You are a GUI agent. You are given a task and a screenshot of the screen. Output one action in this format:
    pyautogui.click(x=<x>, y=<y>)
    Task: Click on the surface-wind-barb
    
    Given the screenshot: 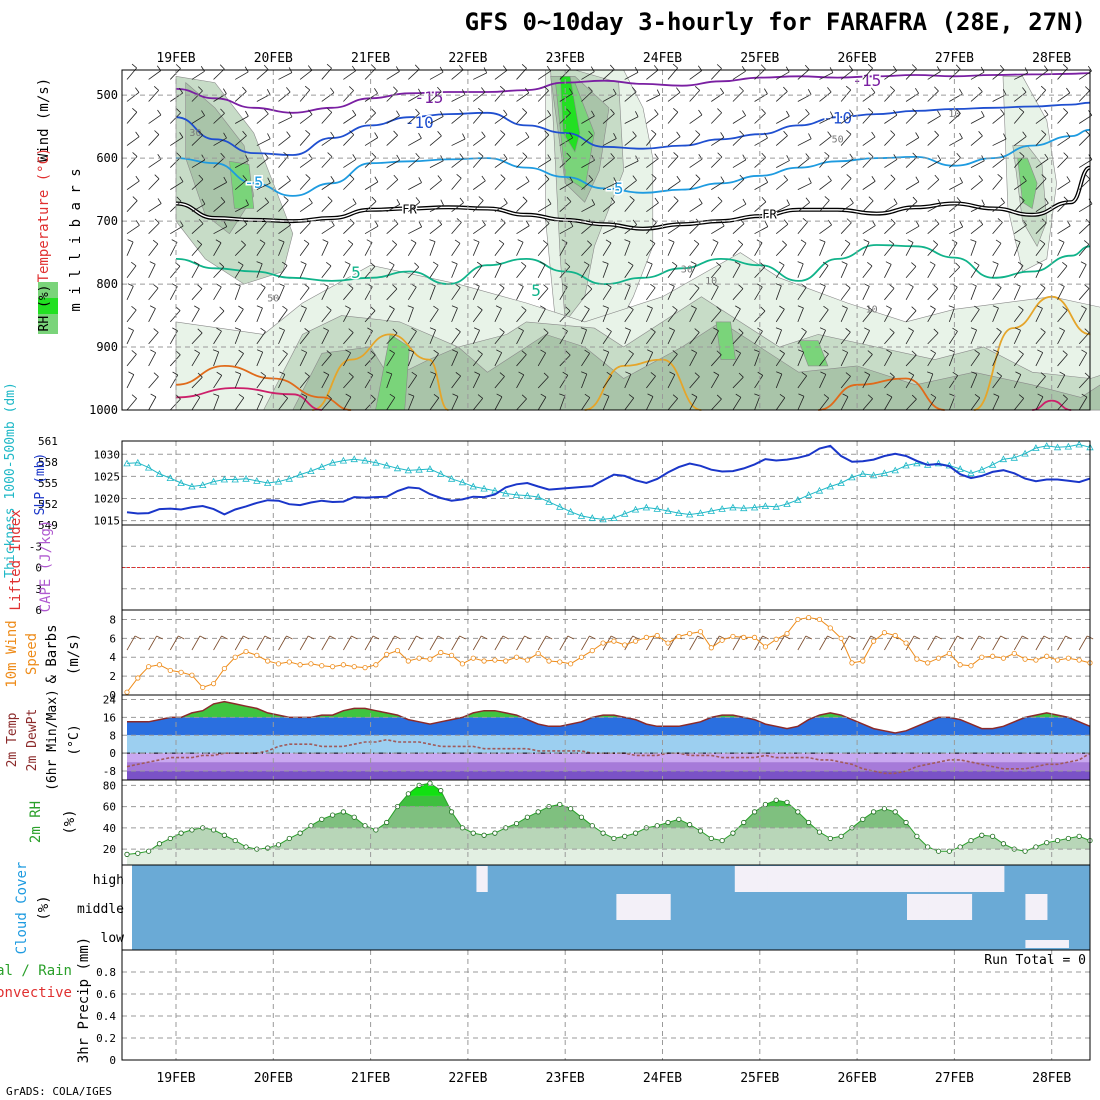 What is the action you would take?
    pyautogui.click(x=910, y=643)
    